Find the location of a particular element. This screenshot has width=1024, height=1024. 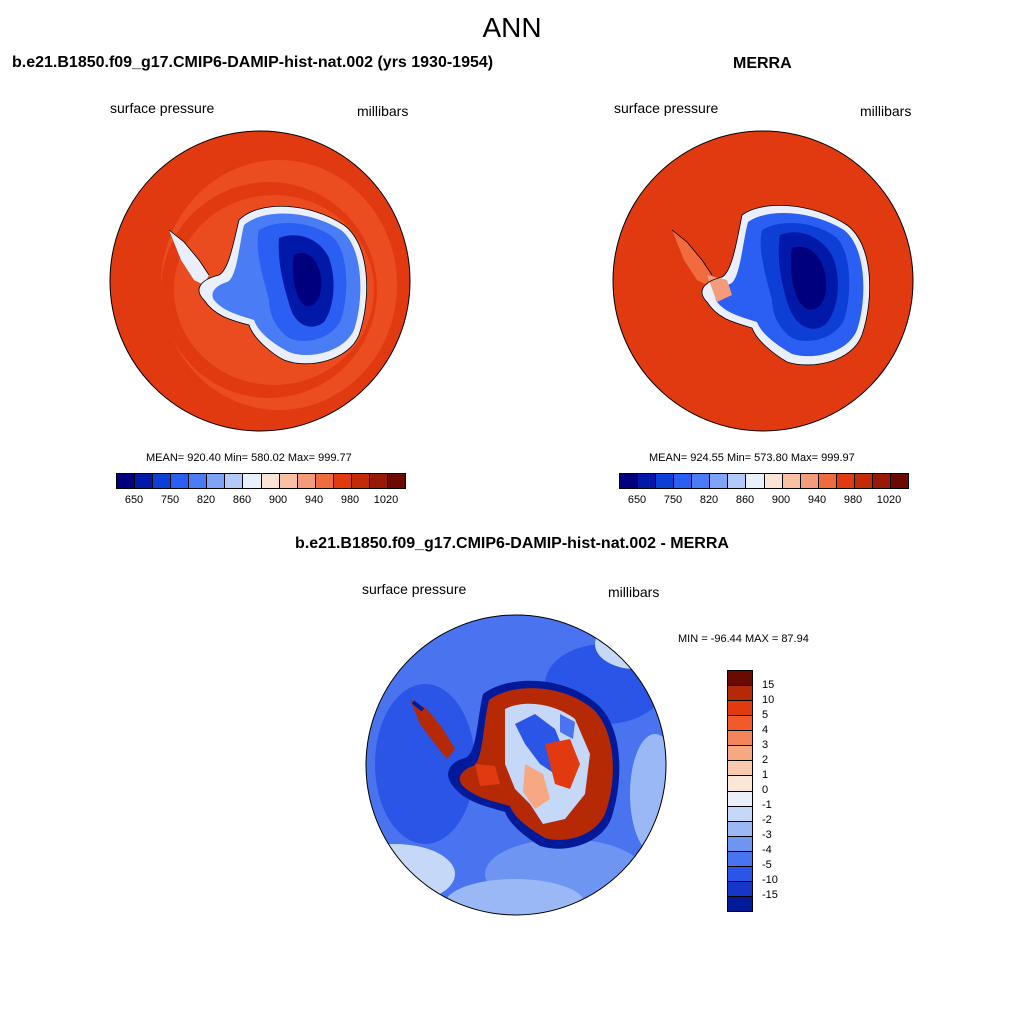

figure-title: ANN is located at coordinates (512, 27).